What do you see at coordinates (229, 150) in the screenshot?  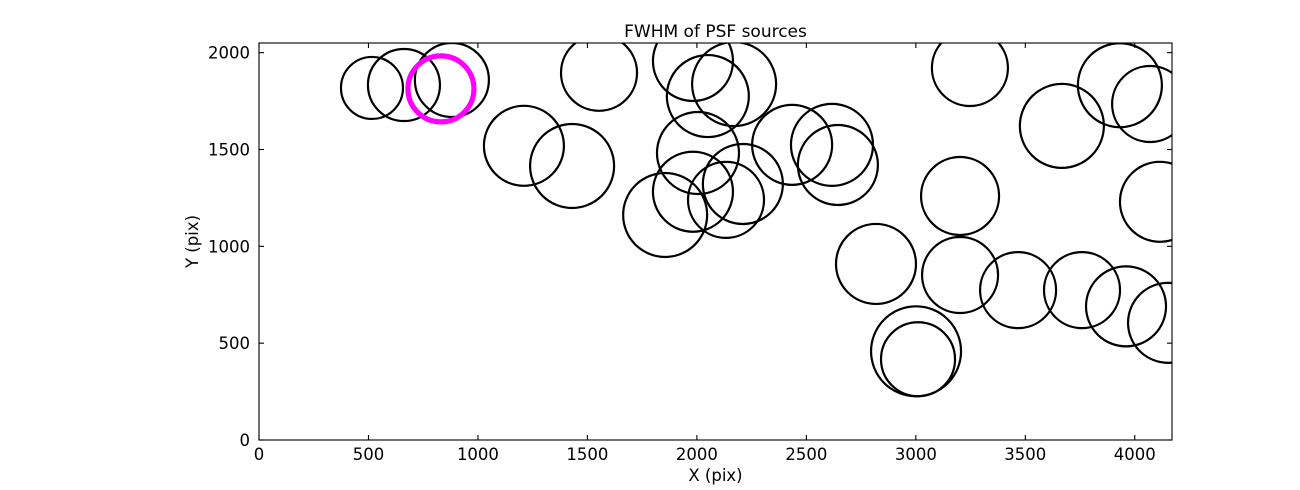 I see `y-tick-label: 1500` at bounding box center [229, 150].